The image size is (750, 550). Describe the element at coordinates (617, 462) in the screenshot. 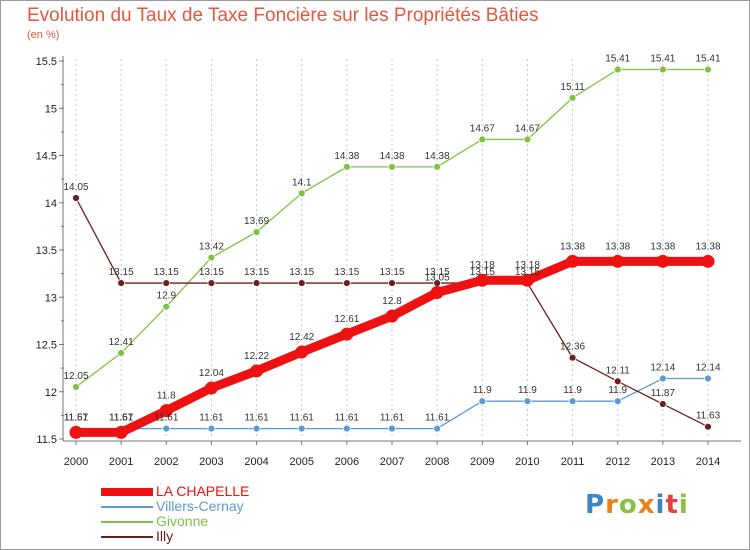

I see `x-tick-label: 2012` at that location.